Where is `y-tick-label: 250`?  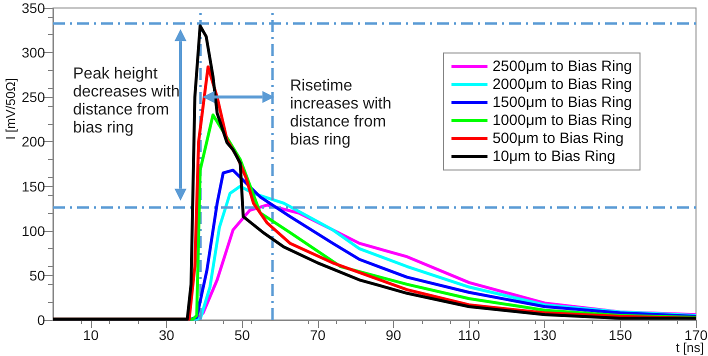
y-tick-label: 250 is located at coordinates (34, 97).